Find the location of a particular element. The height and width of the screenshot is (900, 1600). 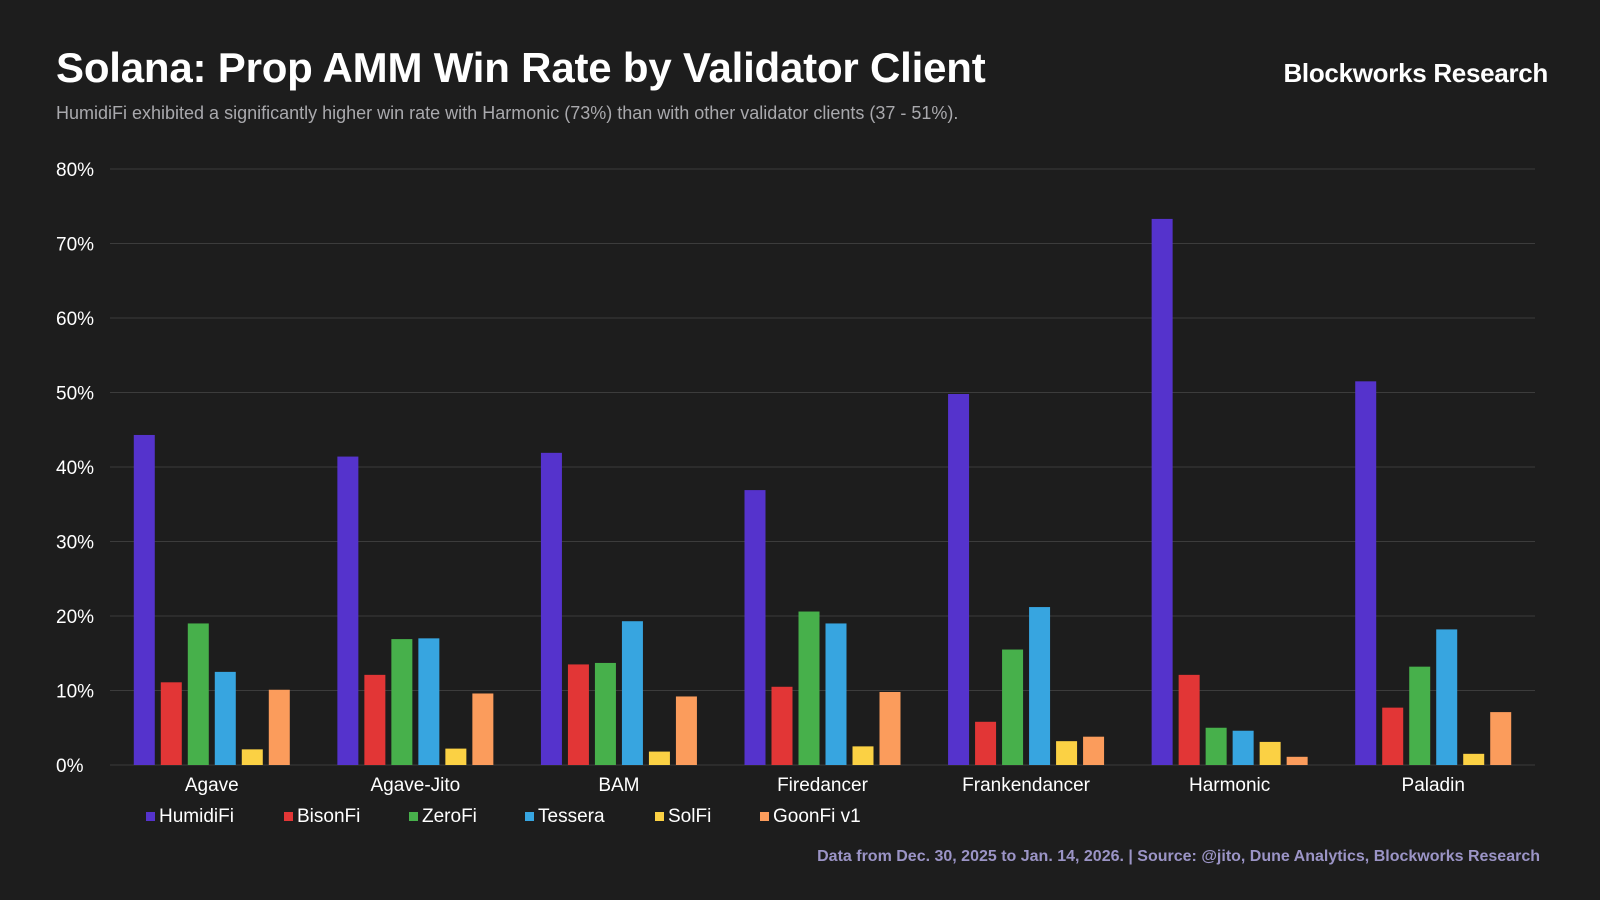

bar-bisonfi-harmonic is located at coordinates (1189, 719).